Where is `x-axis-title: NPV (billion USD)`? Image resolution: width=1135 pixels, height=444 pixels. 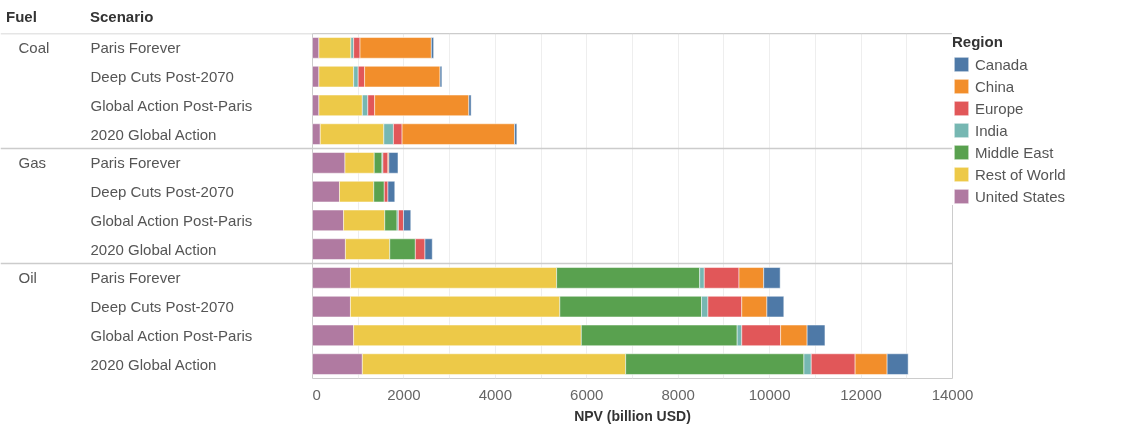
x-axis-title: NPV (billion USD) is located at coordinates (632, 415).